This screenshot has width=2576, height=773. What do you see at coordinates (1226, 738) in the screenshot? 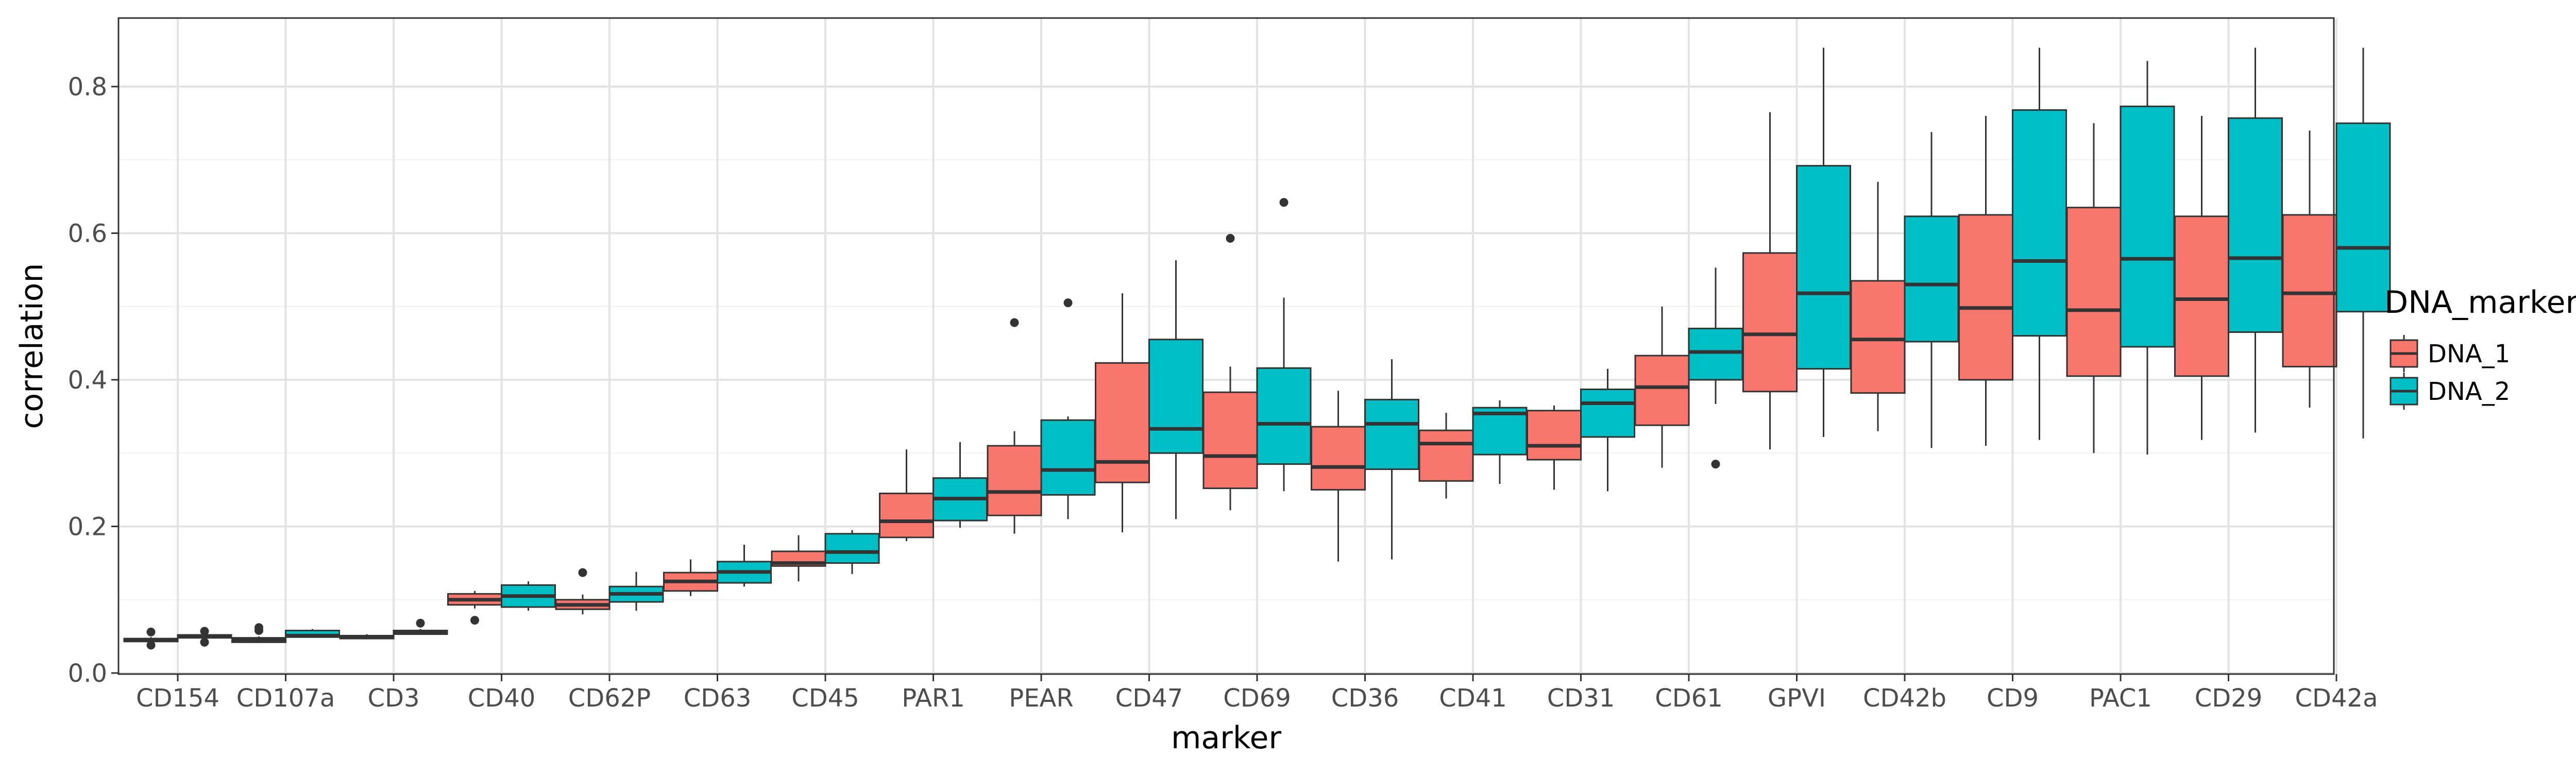
I see `x-axis-title: marker` at bounding box center [1226, 738].